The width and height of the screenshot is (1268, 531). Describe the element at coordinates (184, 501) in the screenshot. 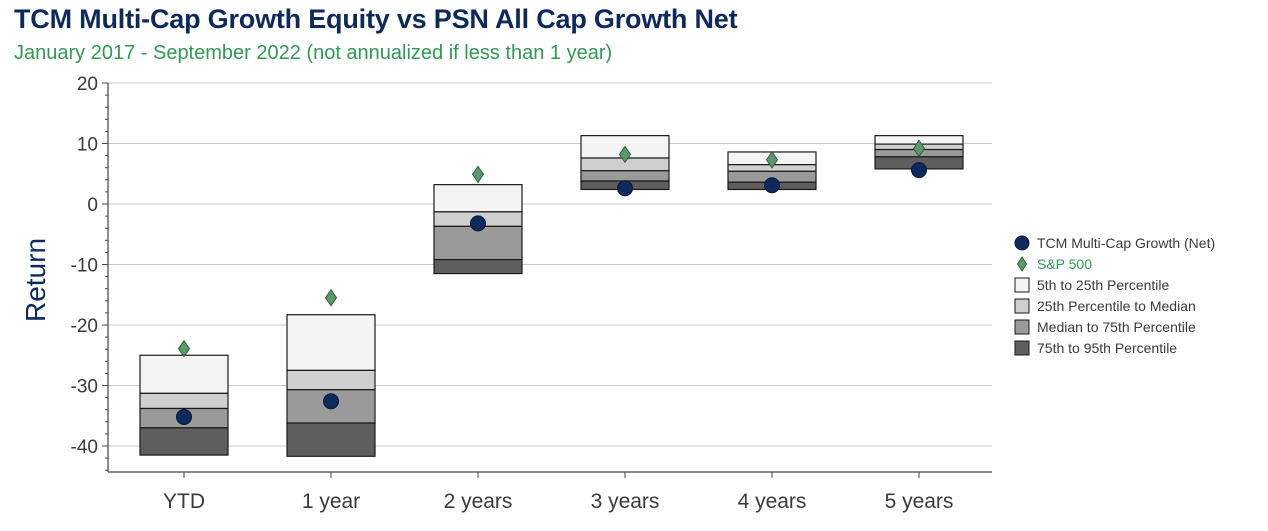

I see `x-tick-label: YTD` at that location.